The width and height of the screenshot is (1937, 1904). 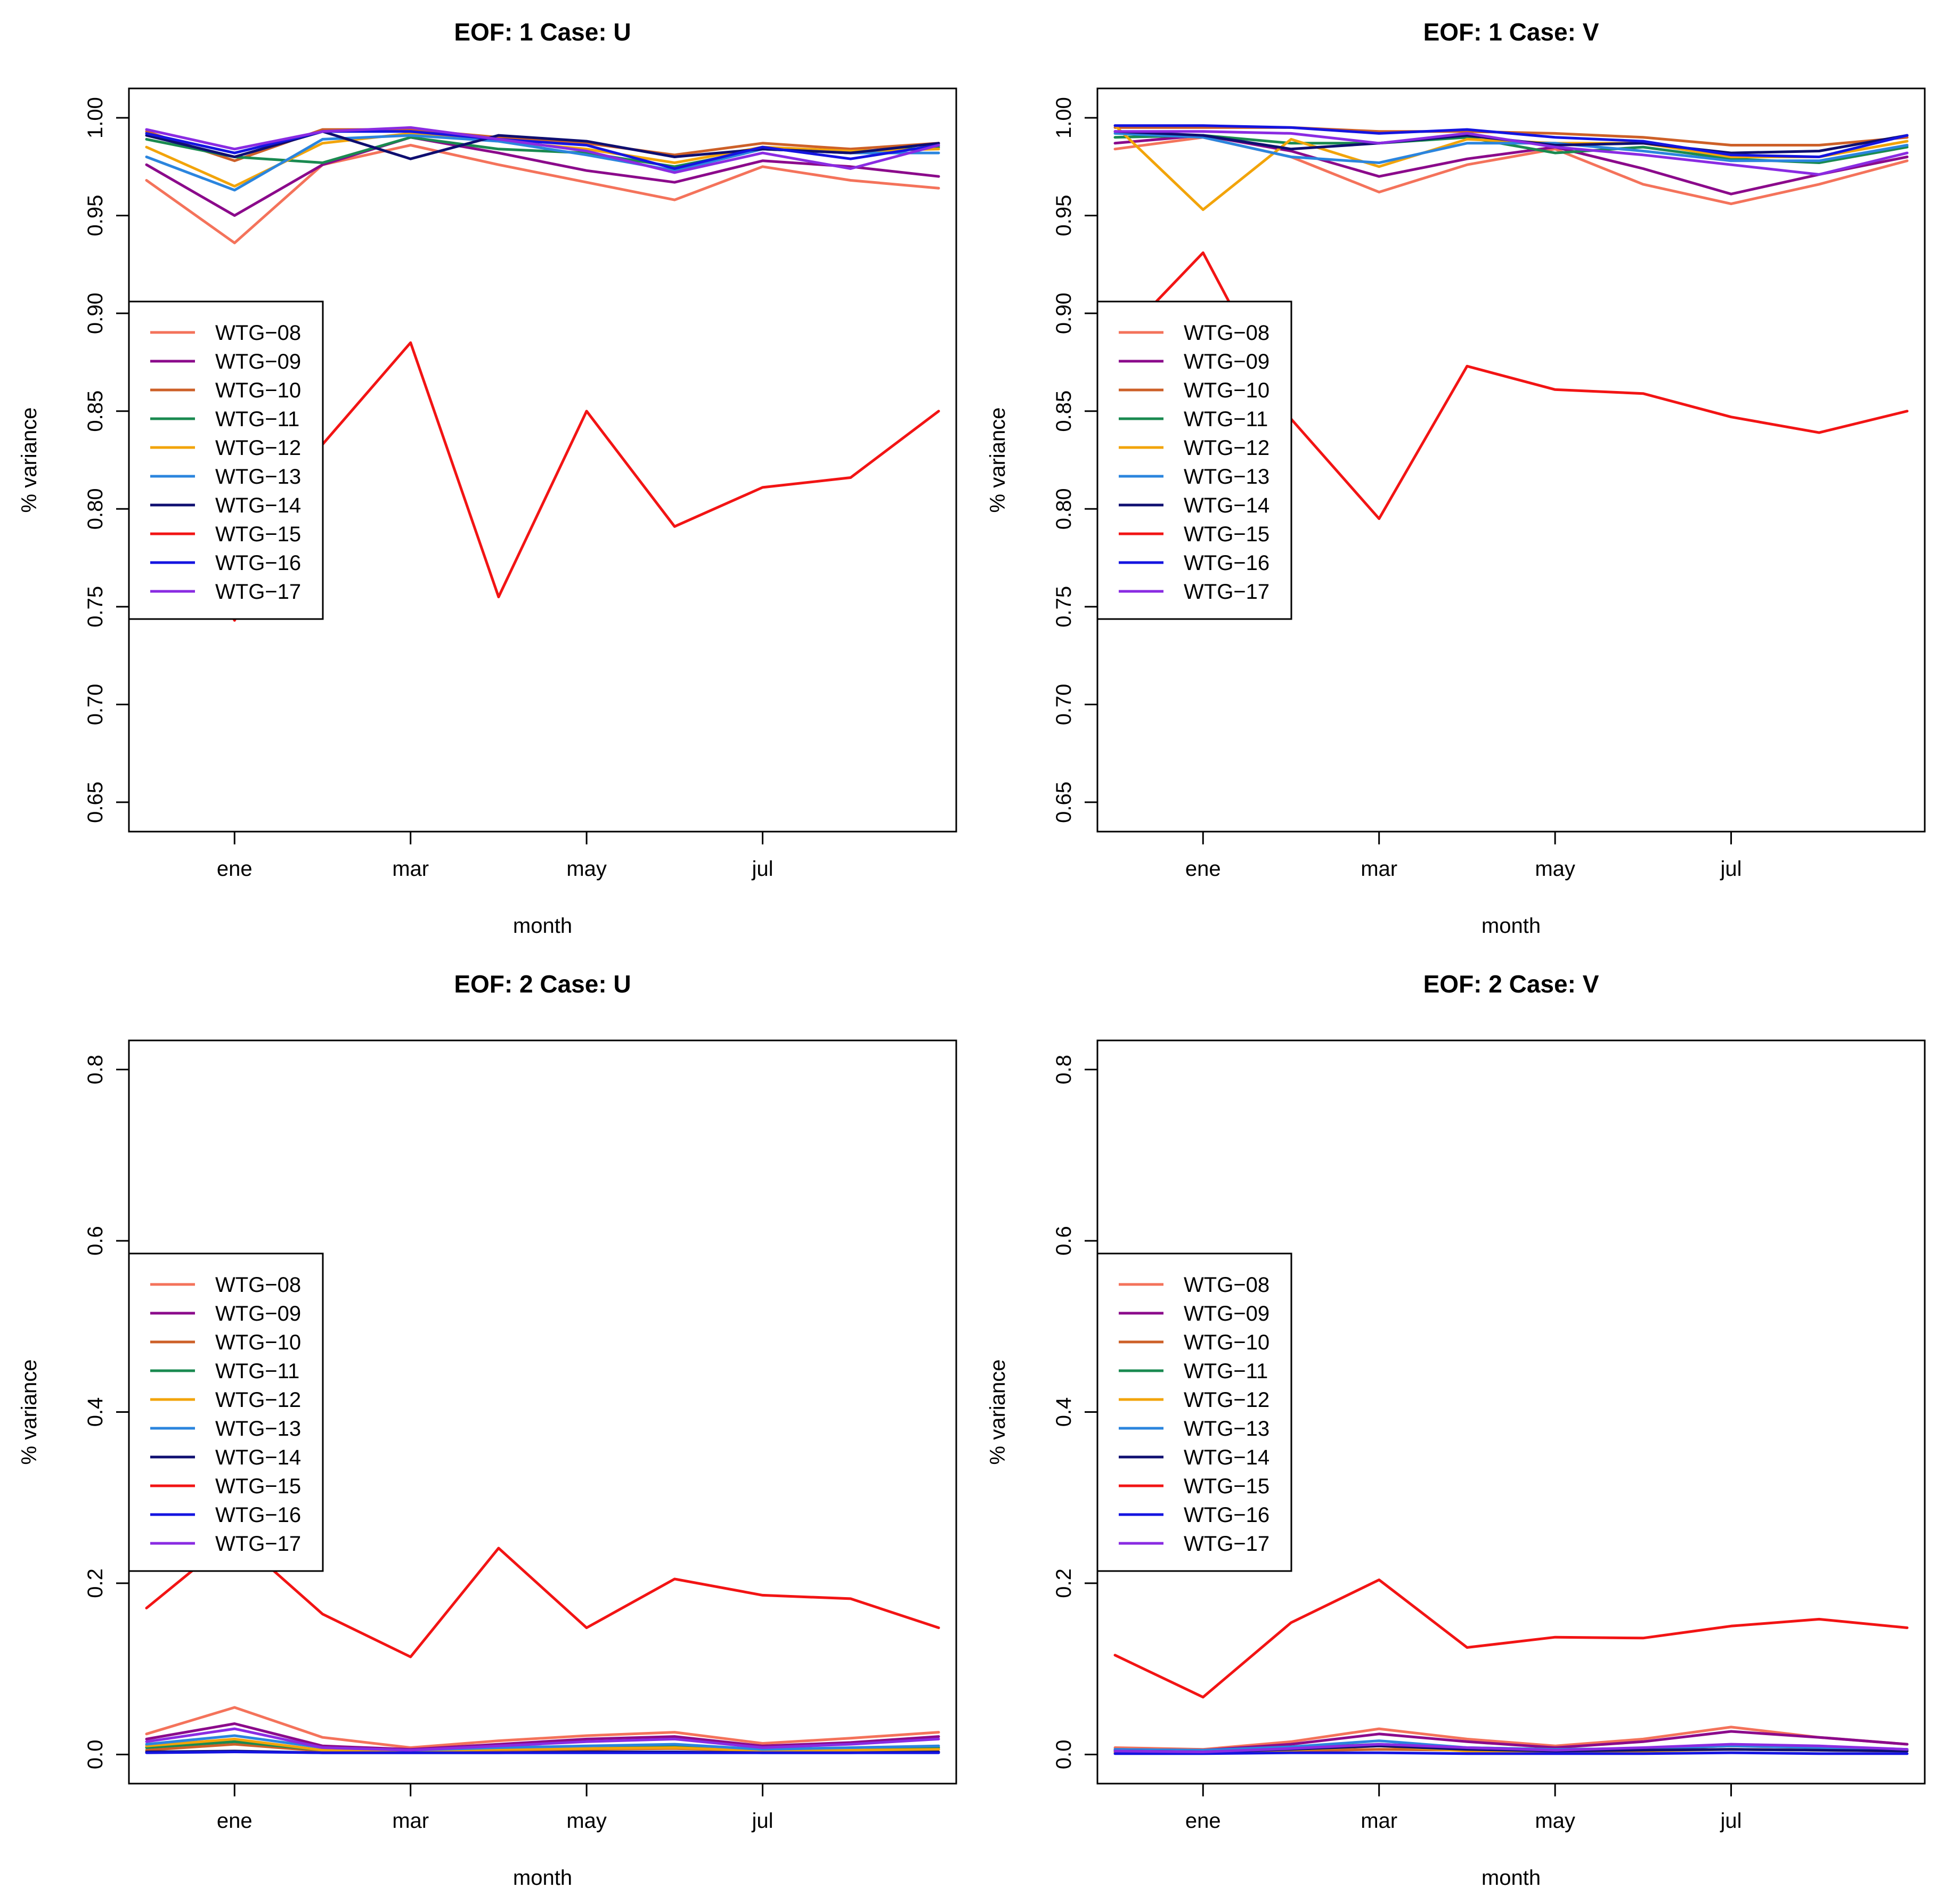 I want to click on y-tick-label: 0.65, so click(x=1064, y=803).